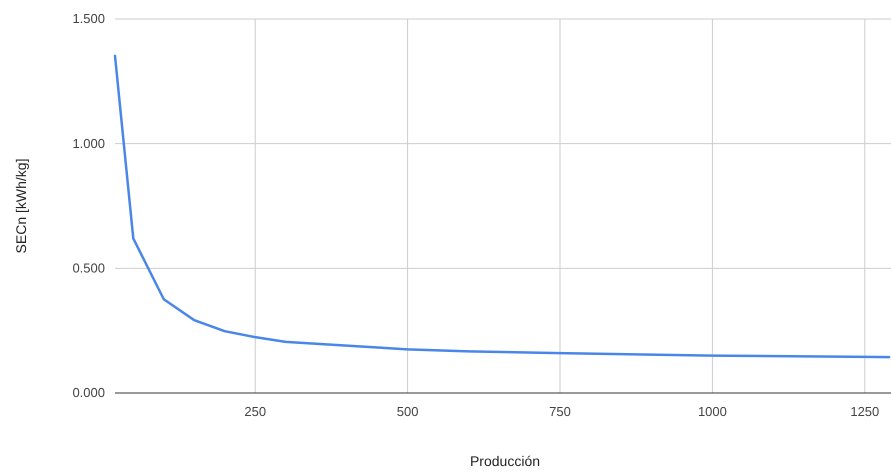 The width and height of the screenshot is (891, 472). What do you see at coordinates (21, 206) in the screenshot?
I see `y-axis-title: SECn [kWh/kg]` at bounding box center [21, 206].